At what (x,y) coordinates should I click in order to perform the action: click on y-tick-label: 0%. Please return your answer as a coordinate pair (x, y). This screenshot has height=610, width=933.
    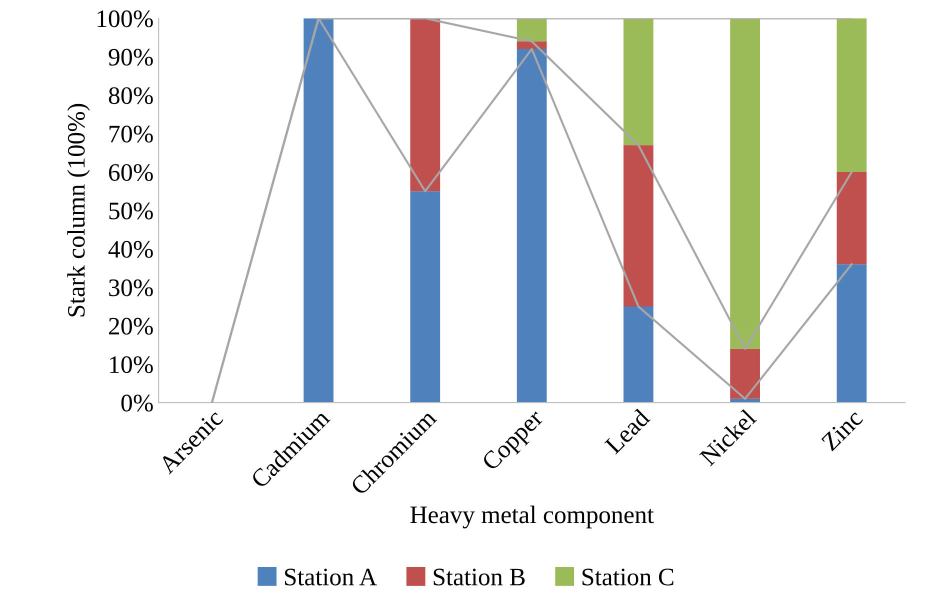
    Looking at the image, I should click on (137, 403).